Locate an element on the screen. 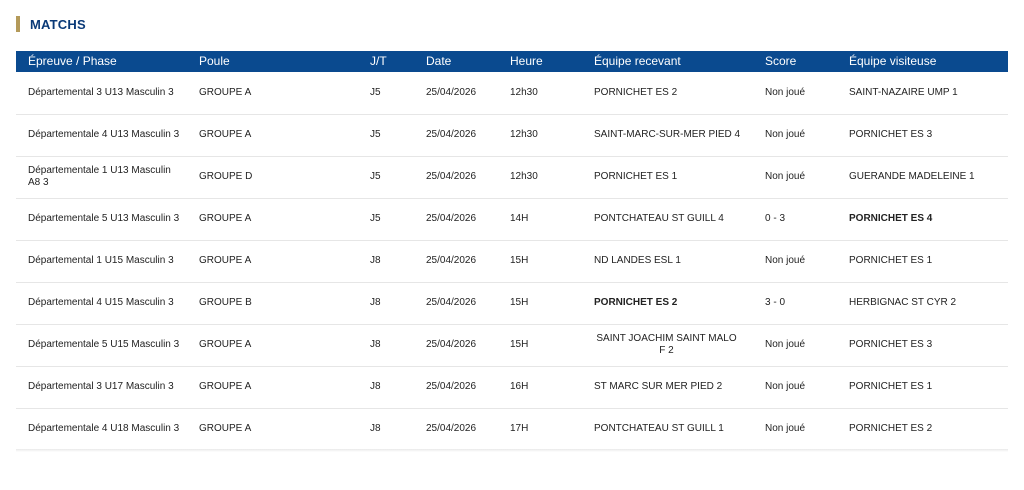  section-header: MATCHS is located at coordinates (51, 24).